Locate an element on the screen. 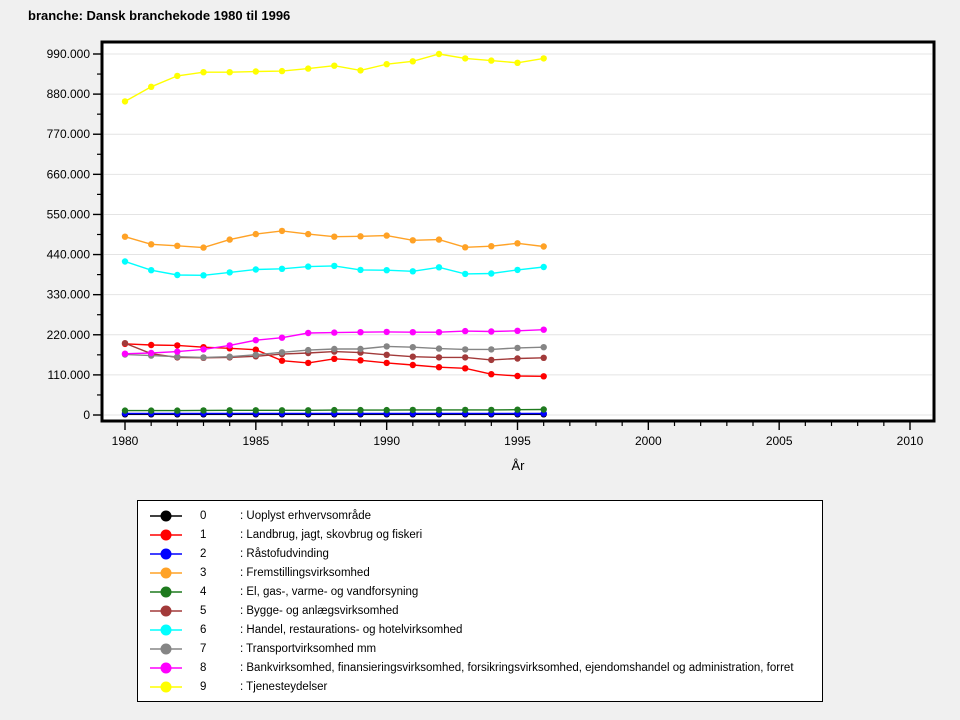 Image resolution: width=960 pixels, height=720 pixels. x-tick-label: 1985 is located at coordinates (255, 441).